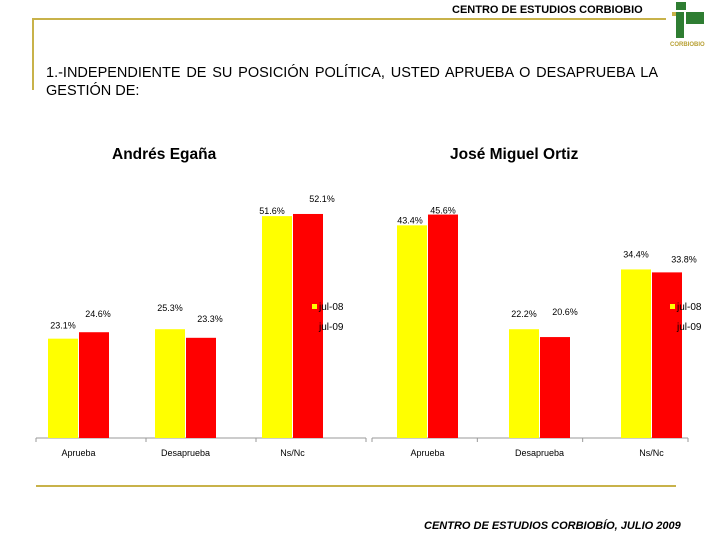 The width and height of the screenshot is (720, 540). What do you see at coordinates (684, 259) in the screenshot?
I see `data-label: 33.8%` at bounding box center [684, 259].